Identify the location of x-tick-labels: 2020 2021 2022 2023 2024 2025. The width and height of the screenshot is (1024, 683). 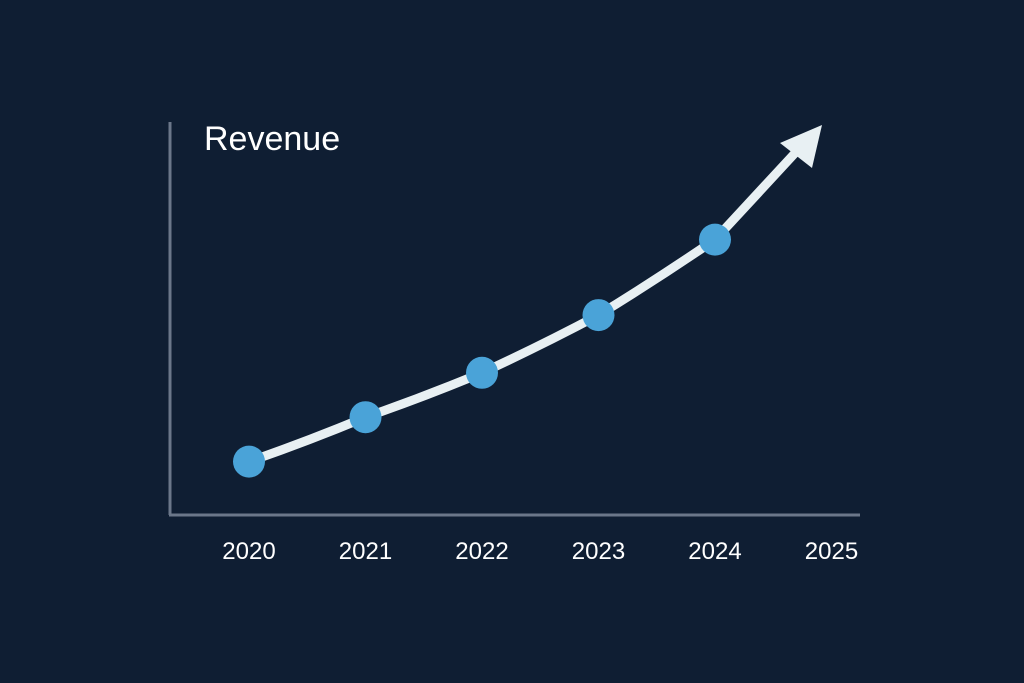
(540, 551).